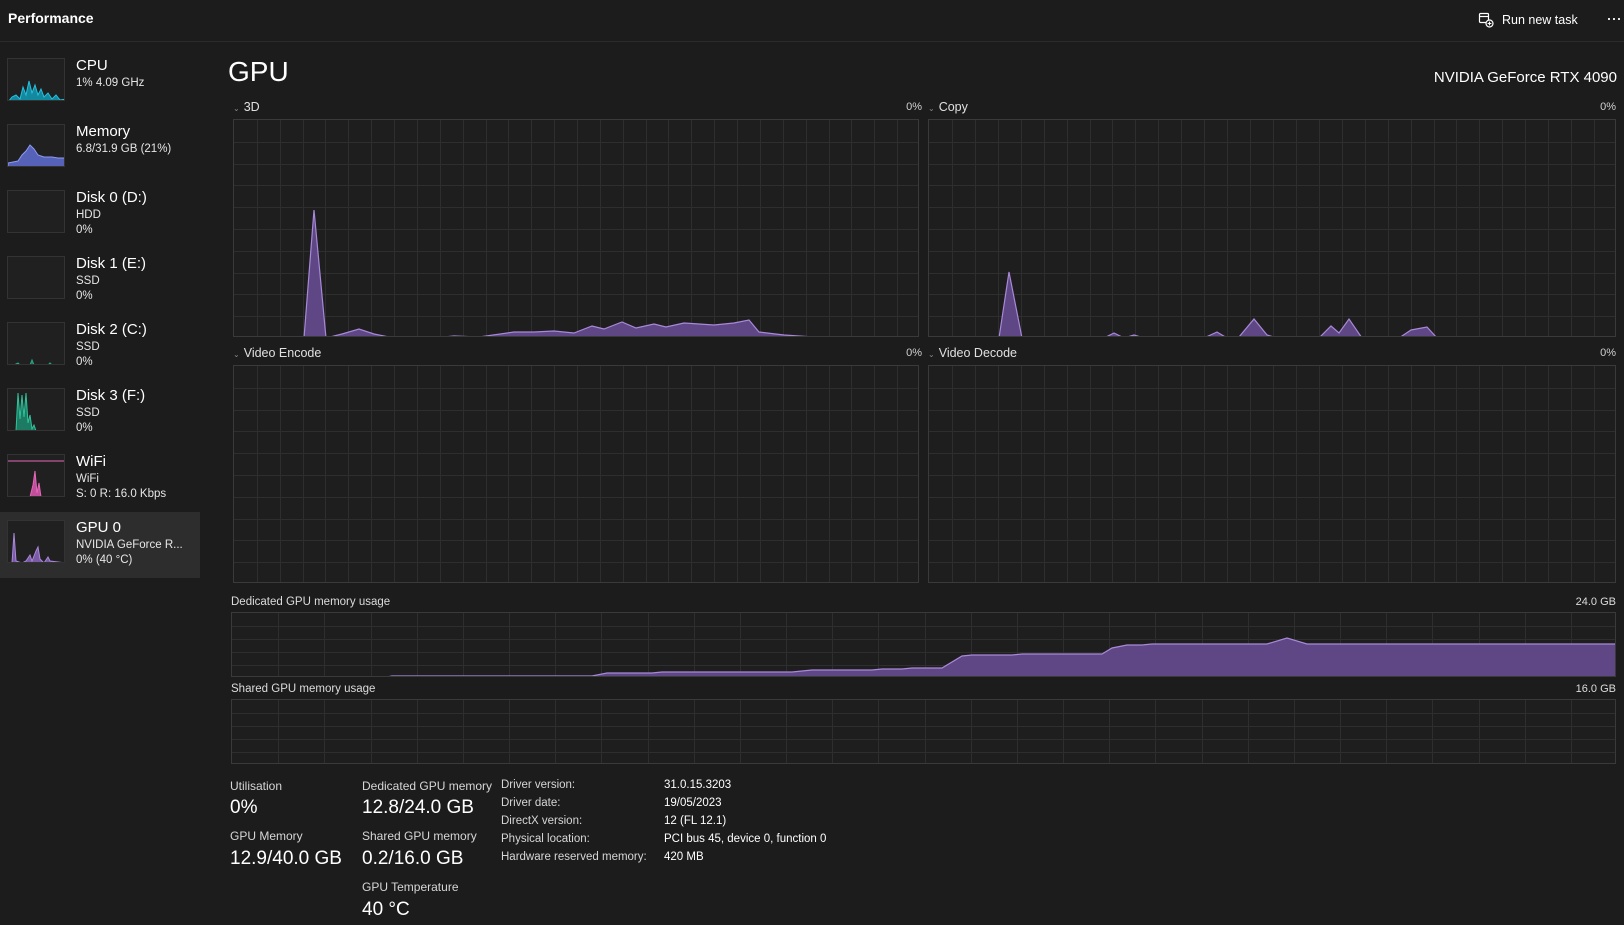 Image resolution: width=1624 pixels, height=925 pixels. I want to click on graph-grid-h, so click(923, 733).